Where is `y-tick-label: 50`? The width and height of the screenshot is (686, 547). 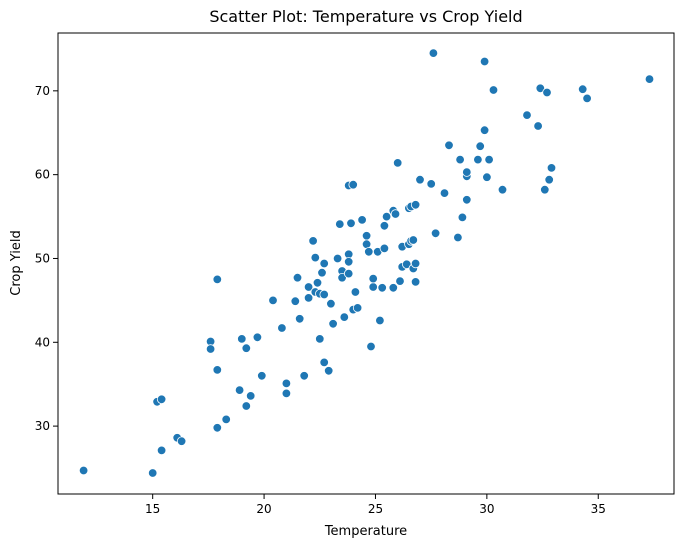
y-tick-label: 50 is located at coordinates (42, 258).